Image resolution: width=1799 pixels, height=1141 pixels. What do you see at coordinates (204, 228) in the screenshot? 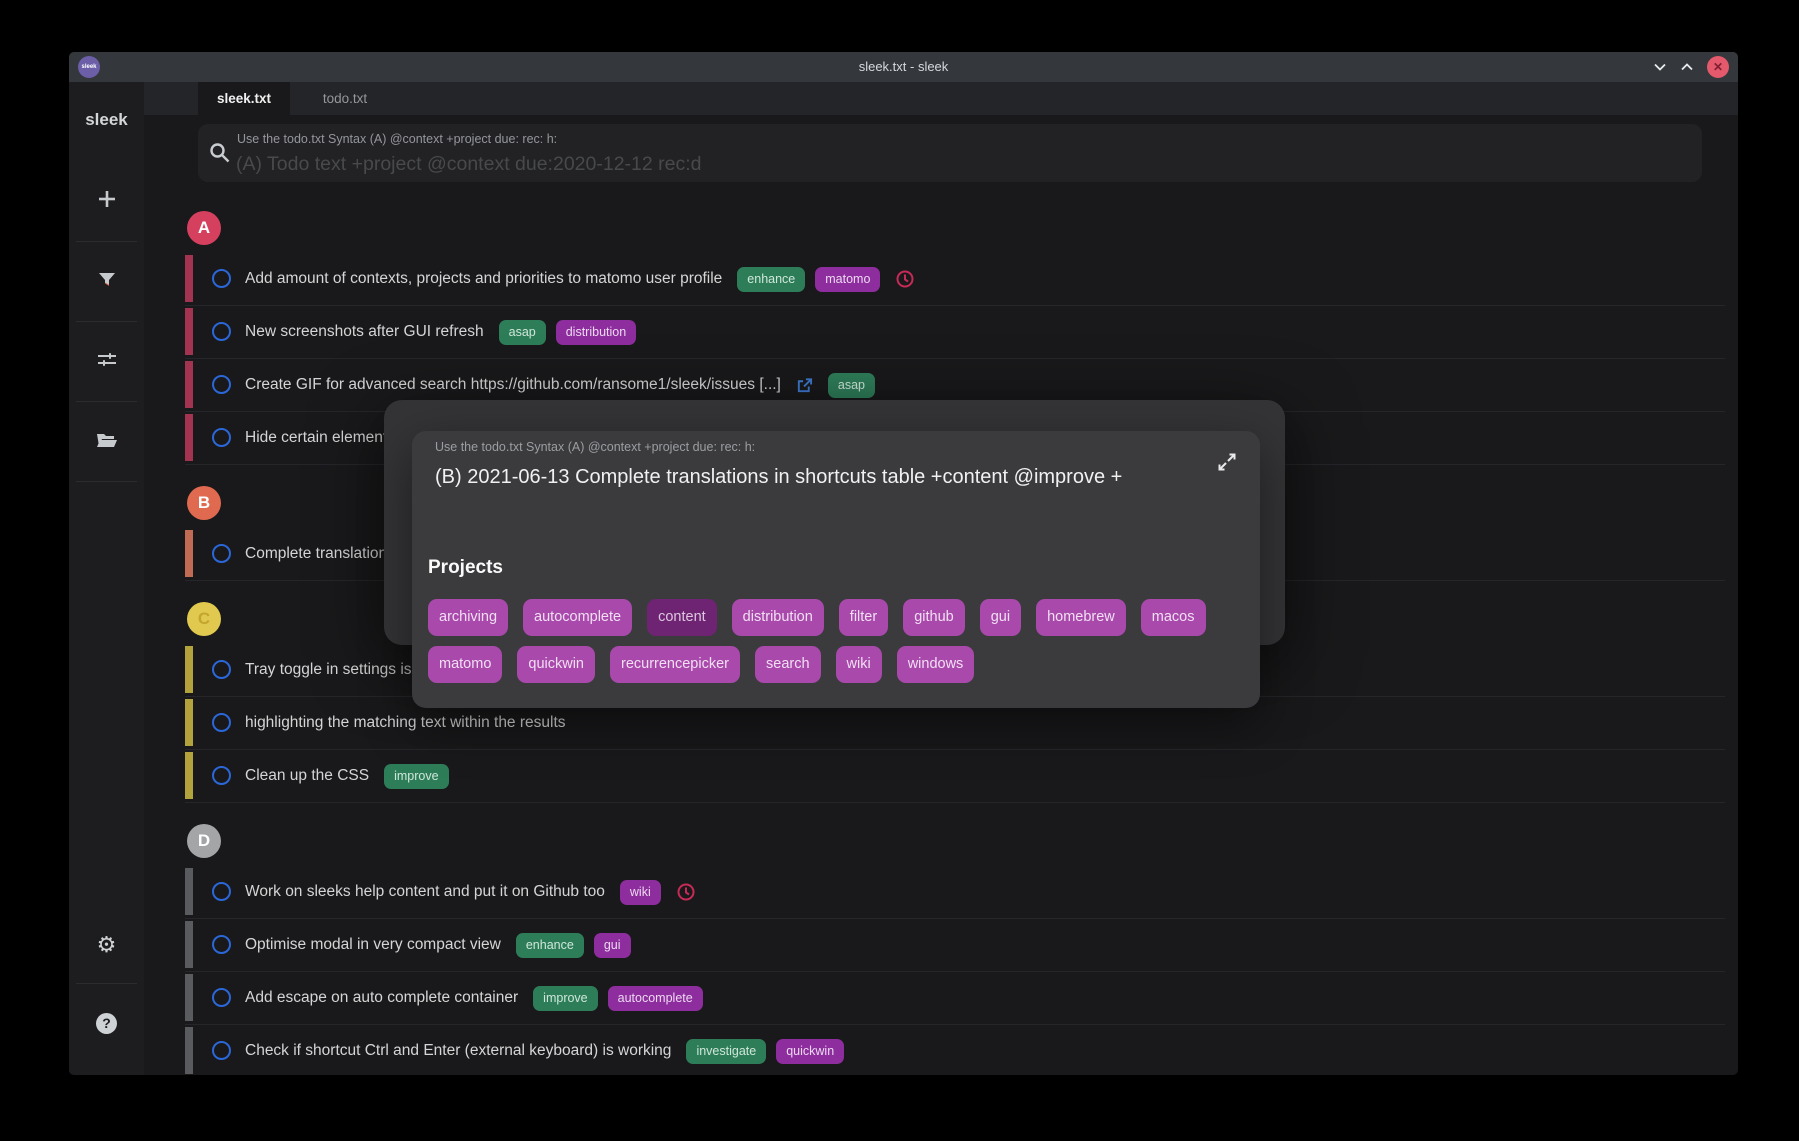
I see `priority-badge: A` at bounding box center [204, 228].